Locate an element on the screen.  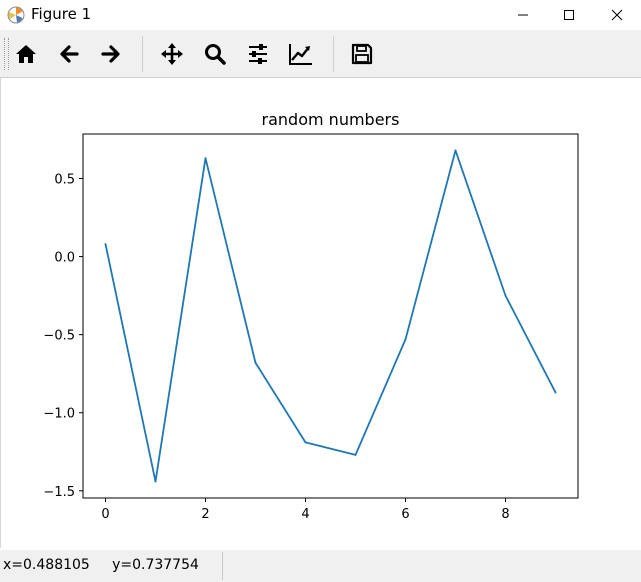
maximize-icon is located at coordinates (569, 15).